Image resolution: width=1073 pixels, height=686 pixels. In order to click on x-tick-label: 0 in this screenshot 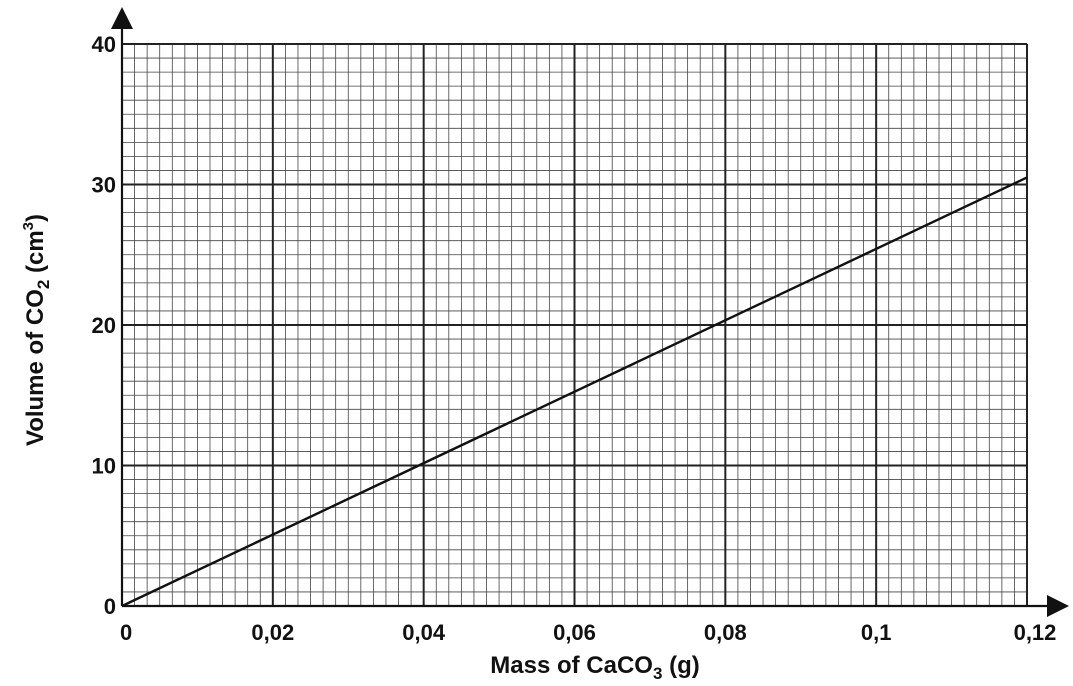, I will do `click(126, 632)`.